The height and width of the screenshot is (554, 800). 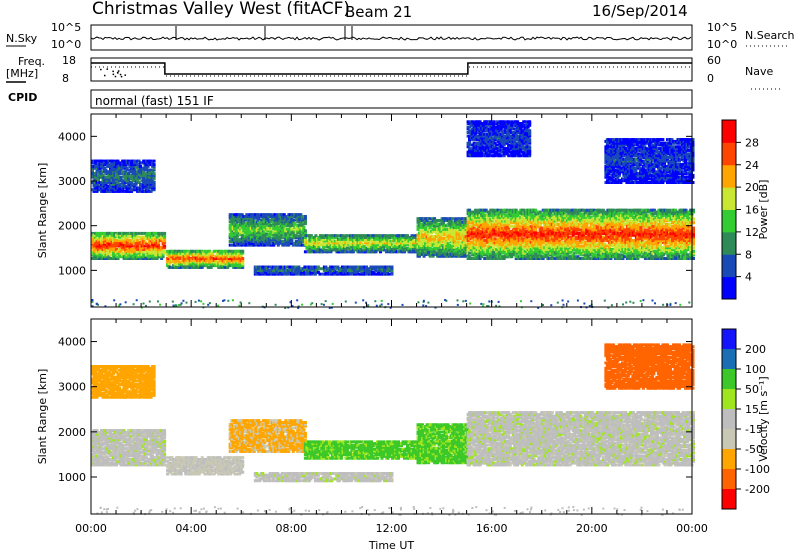 What do you see at coordinates (391, 38) in the screenshot?
I see `nsky-trace` at bounding box center [391, 38].